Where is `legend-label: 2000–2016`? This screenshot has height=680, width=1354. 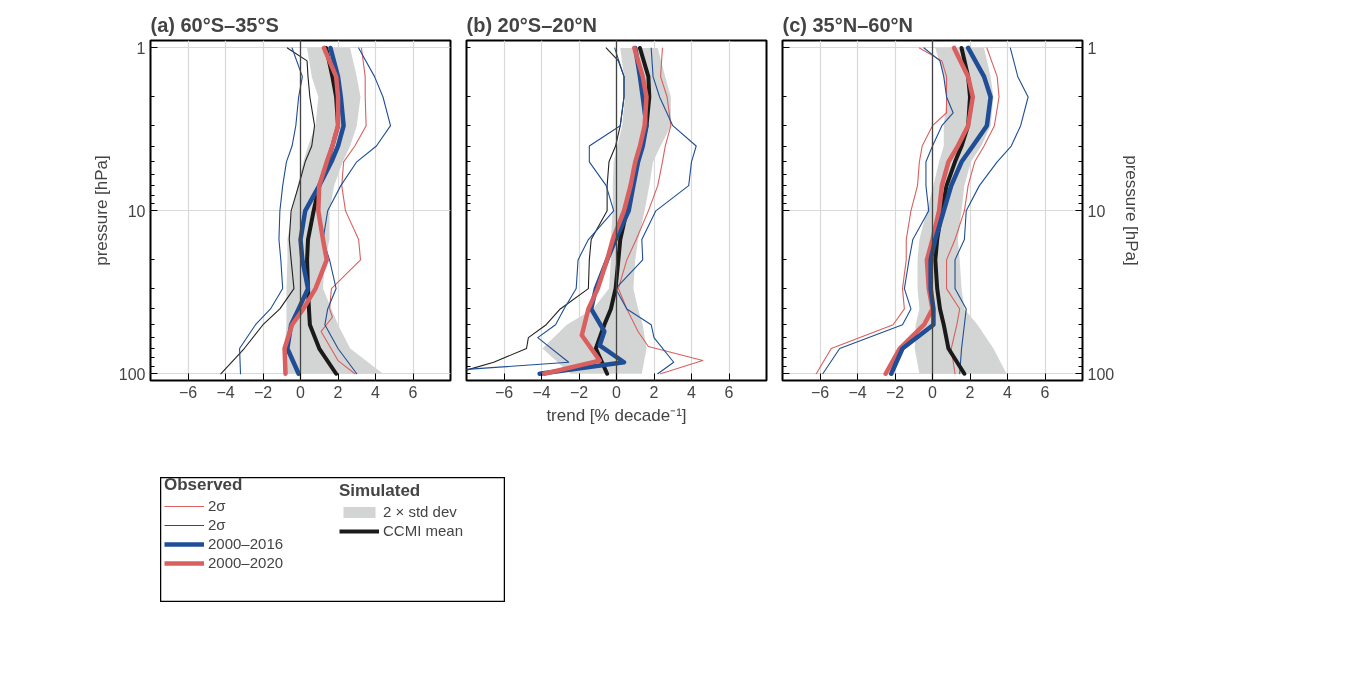 legend-label: 2000–2016 is located at coordinates (246, 543).